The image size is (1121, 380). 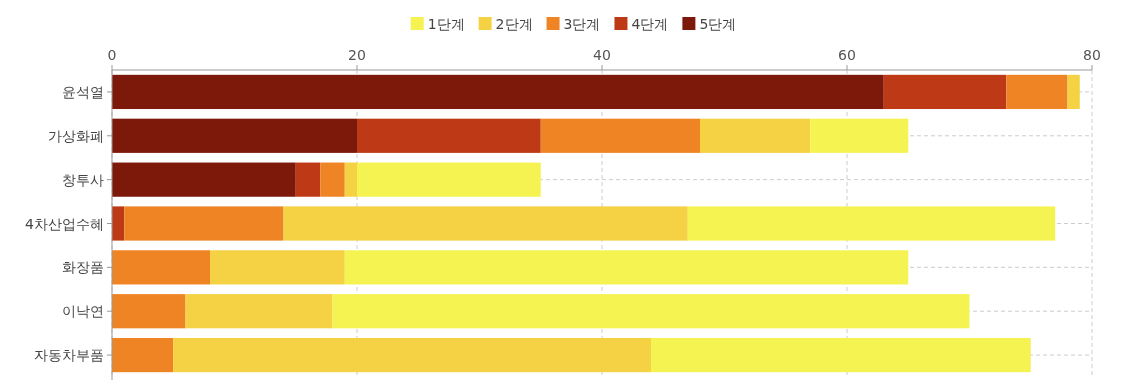 I want to click on y-tick-label: 윤석열, so click(x=83, y=91).